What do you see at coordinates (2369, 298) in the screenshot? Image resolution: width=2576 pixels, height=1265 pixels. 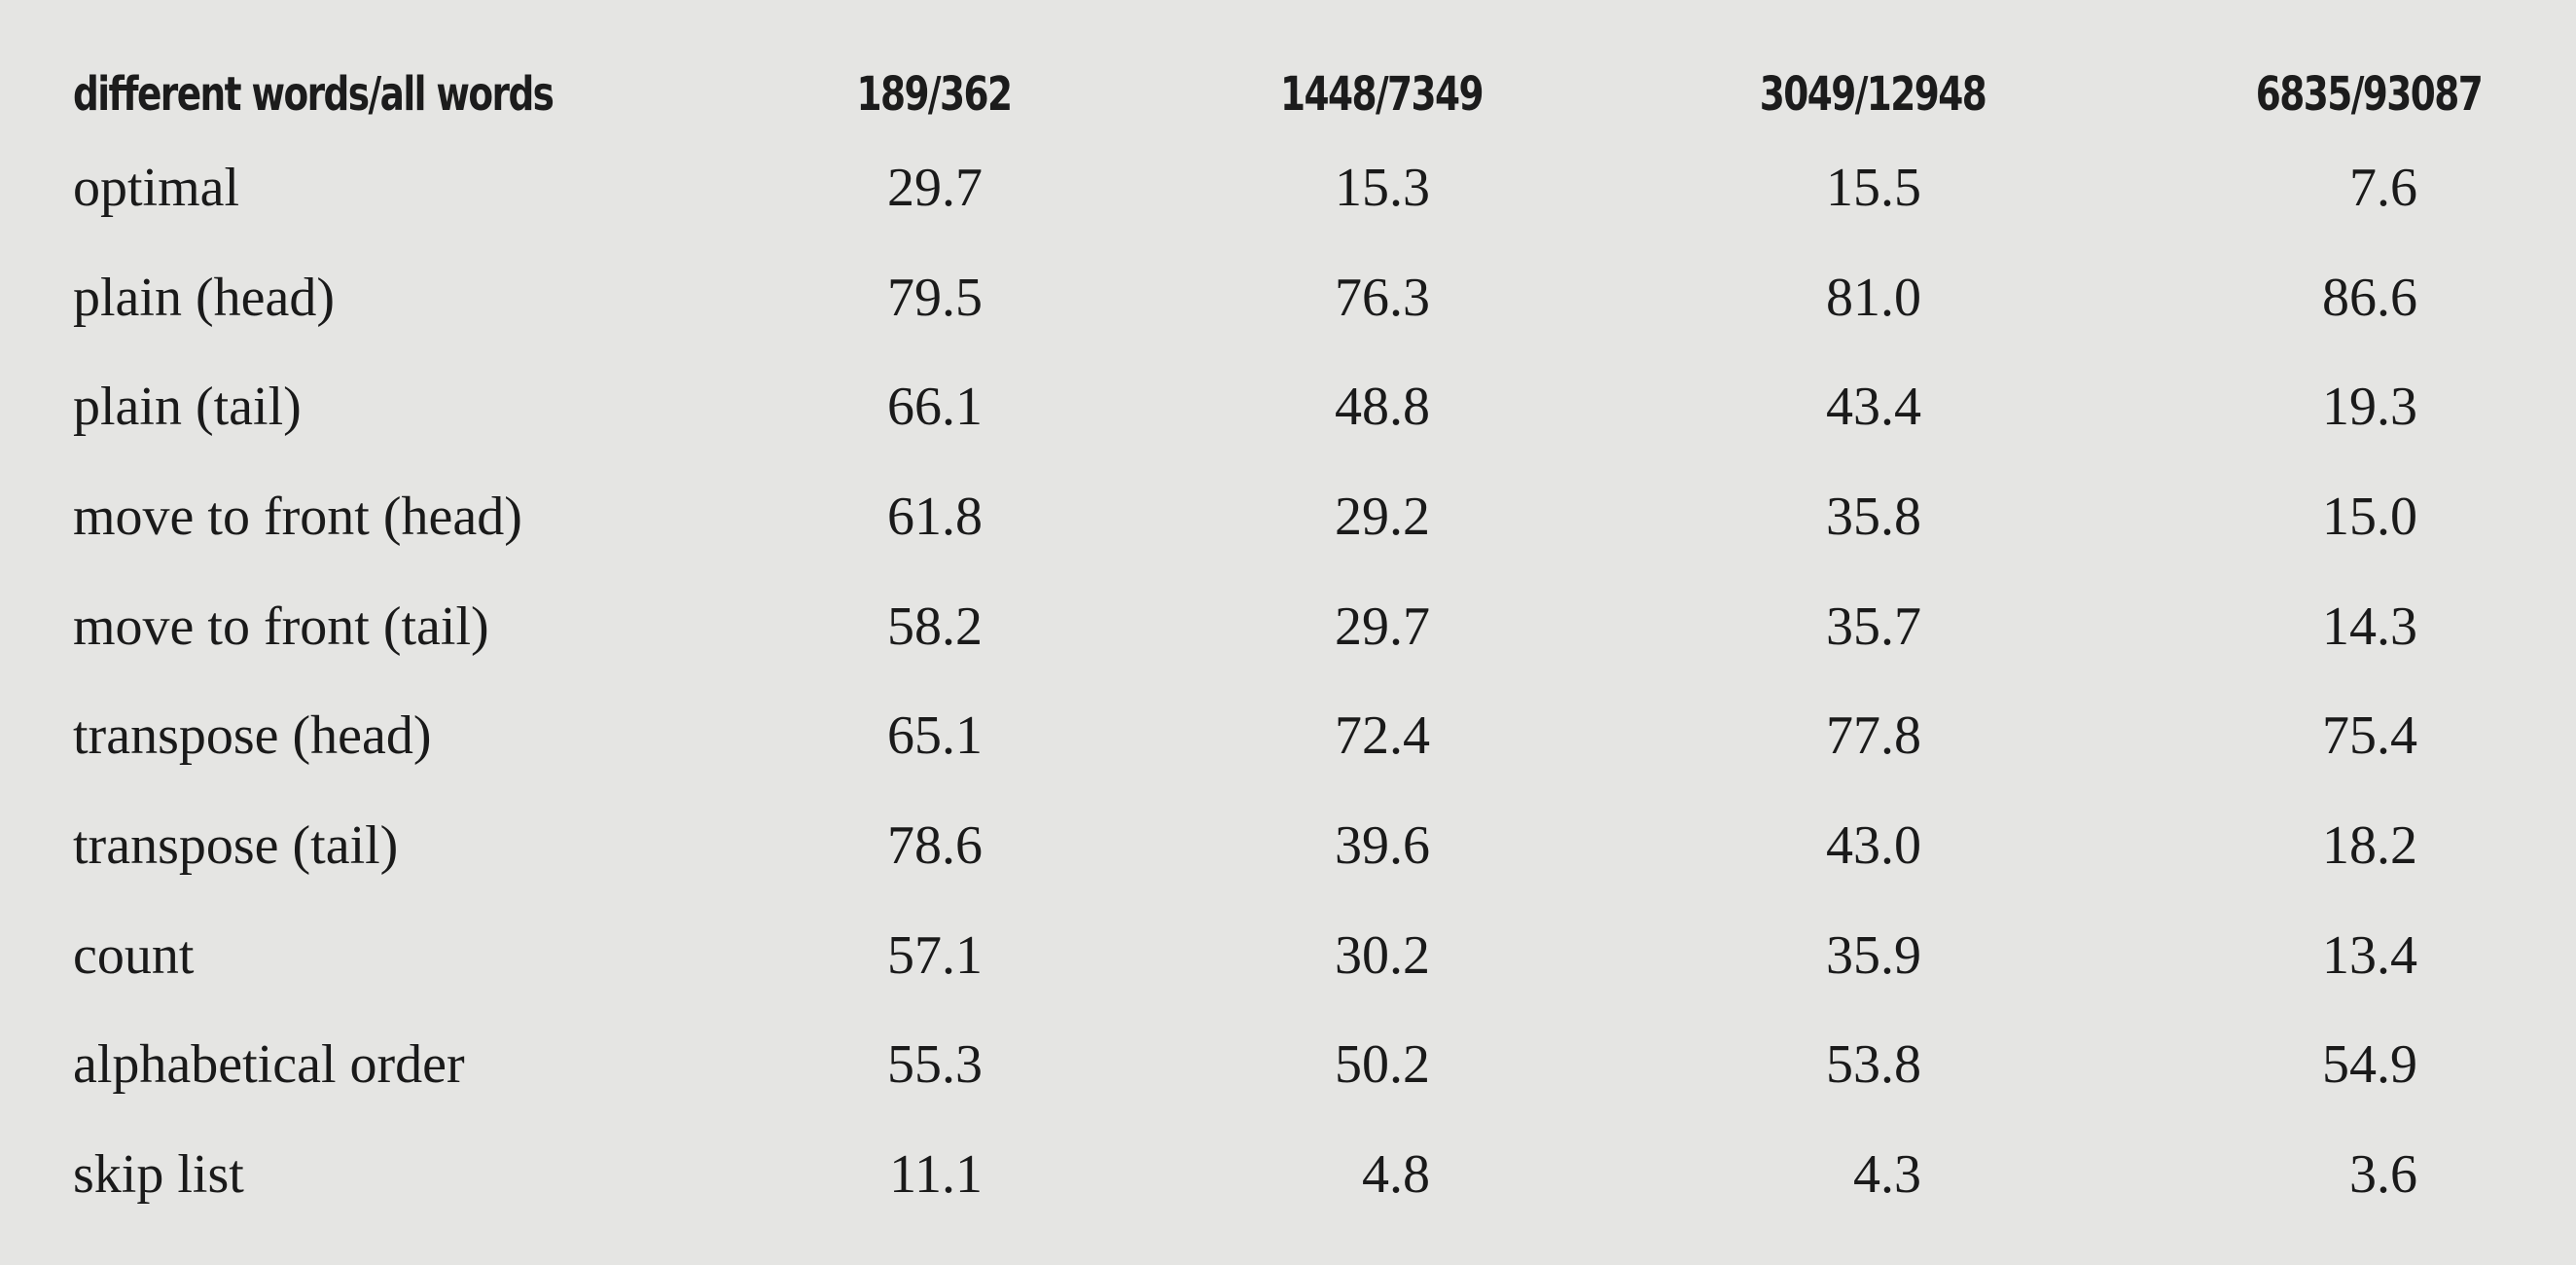 I see `table-cell: 86.6` at bounding box center [2369, 298].